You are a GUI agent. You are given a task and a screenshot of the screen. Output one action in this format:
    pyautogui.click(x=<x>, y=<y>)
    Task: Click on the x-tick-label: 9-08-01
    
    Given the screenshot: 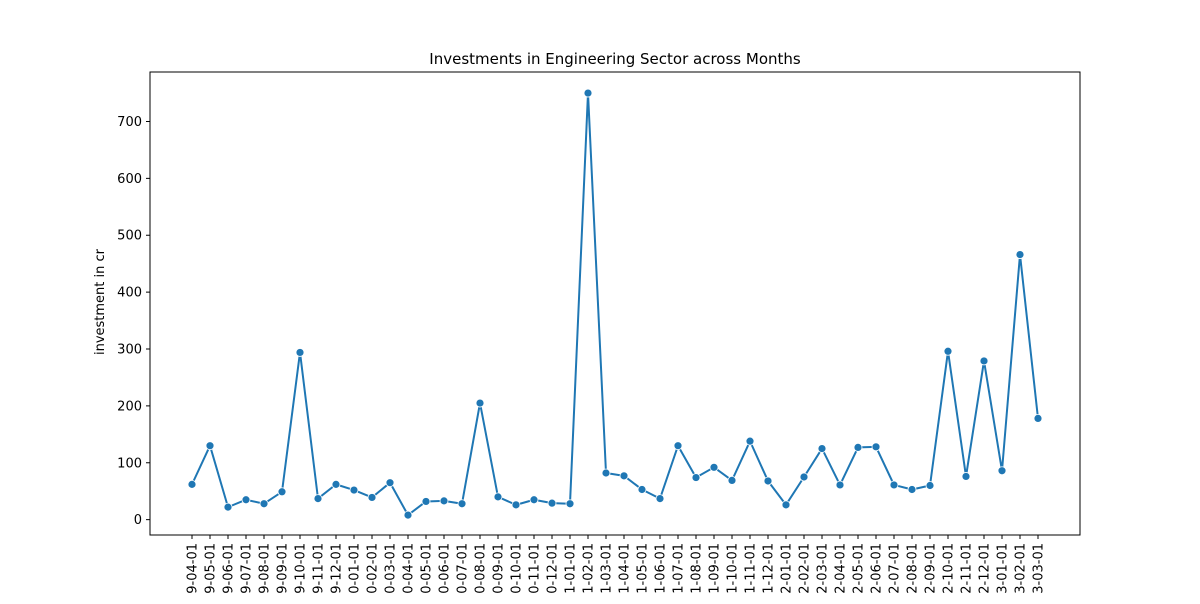 What is the action you would take?
    pyautogui.click(x=265, y=568)
    